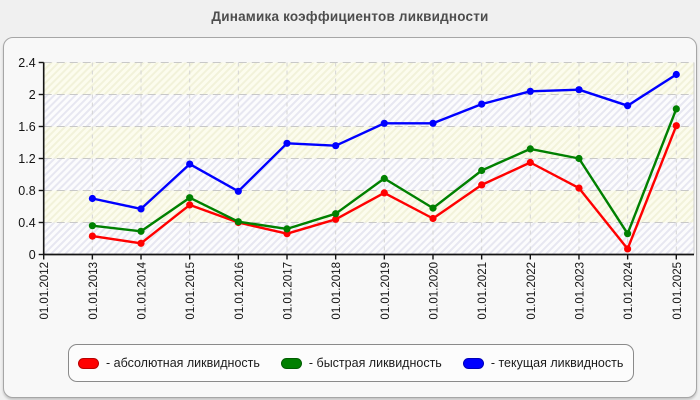 The height and width of the screenshot is (400, 700). I want to click on legend-label-absolute-liquidity: - абсолютная ликвидность, so click(183, 363).